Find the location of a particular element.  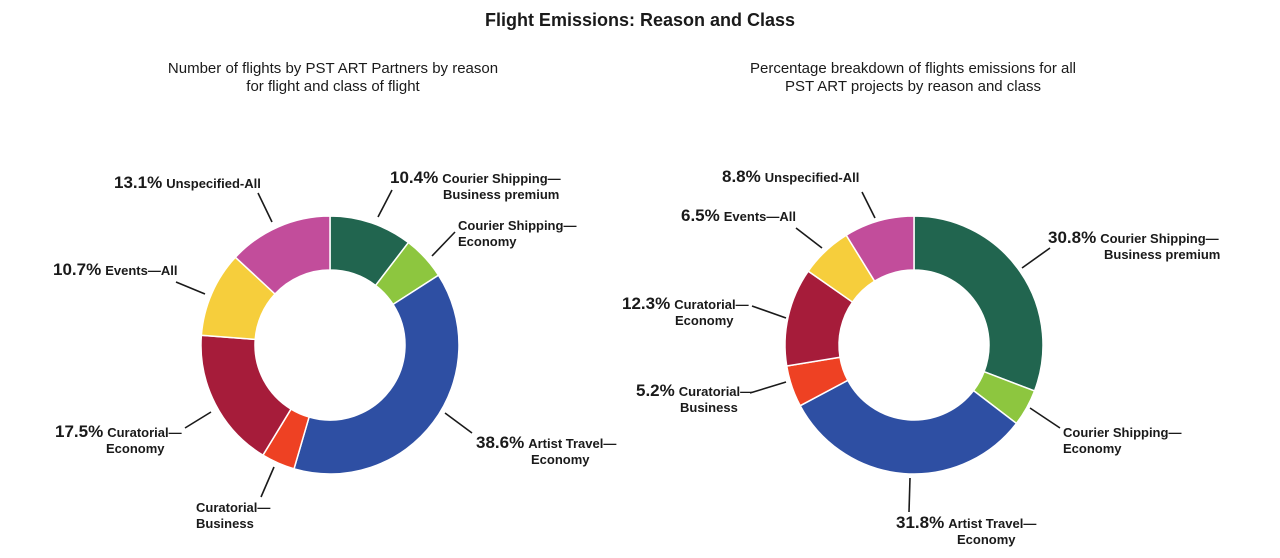

label-artist-travel-economy: 38.6% Artist Travel— Economy is located at coordinates (546, 450).